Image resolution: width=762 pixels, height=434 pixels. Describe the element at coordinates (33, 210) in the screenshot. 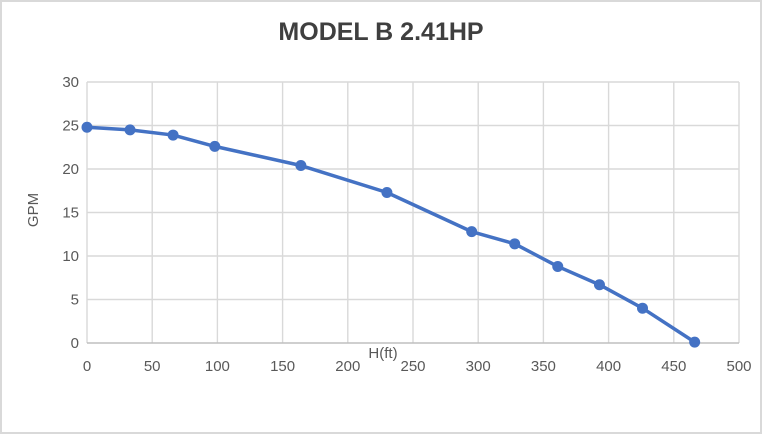

I see `y-axis-title: GPM` at that location.